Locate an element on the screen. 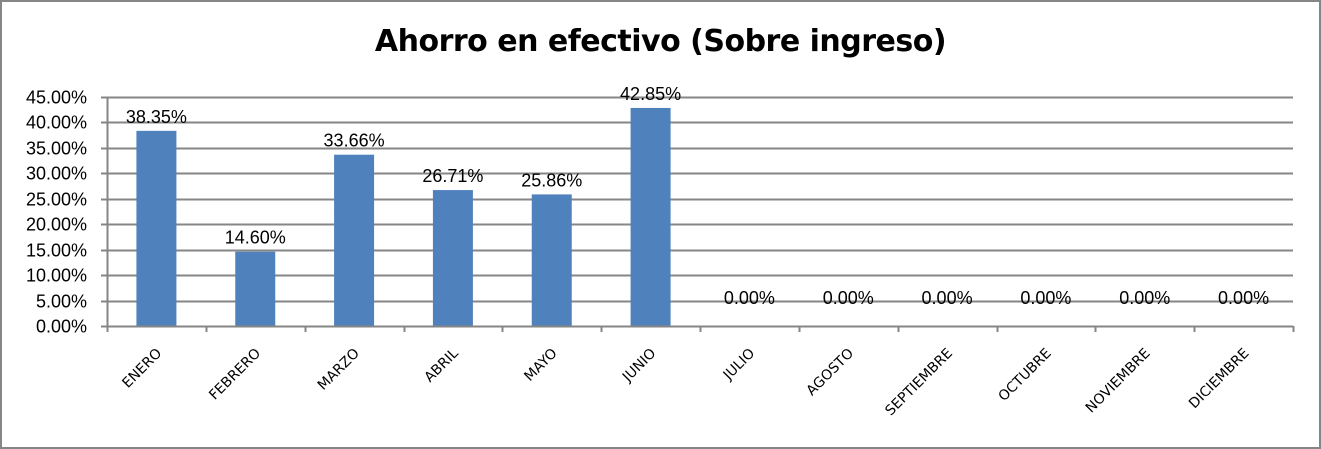 The height and width of the screenshot is (449, 1321). x-tick-label: DICIEMBRE is located at coordinates (1219, 379).